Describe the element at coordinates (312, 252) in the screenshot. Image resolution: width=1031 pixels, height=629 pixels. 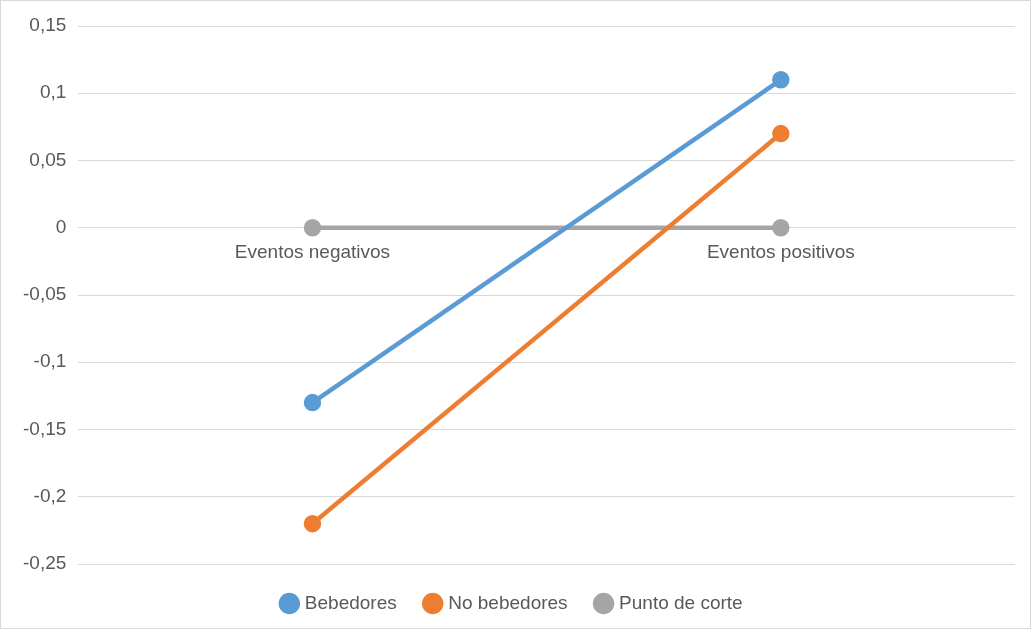
I see `x-tick-label: Eventos negativos` at that location.